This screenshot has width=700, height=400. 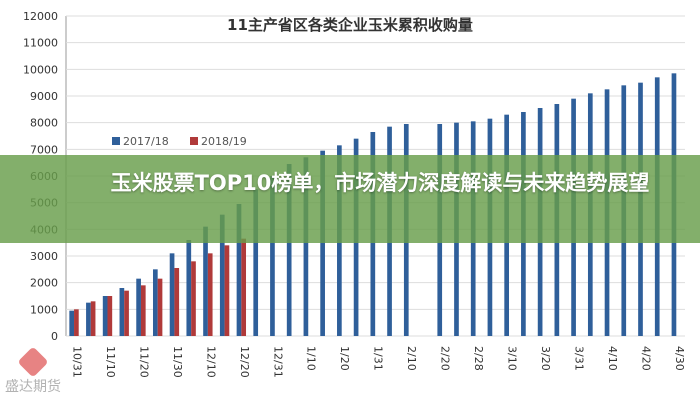 What do you see at coordinates (44, 283) in the screenshot?
I see `y-tick-label: 2000` at bounding box center [44, 283].